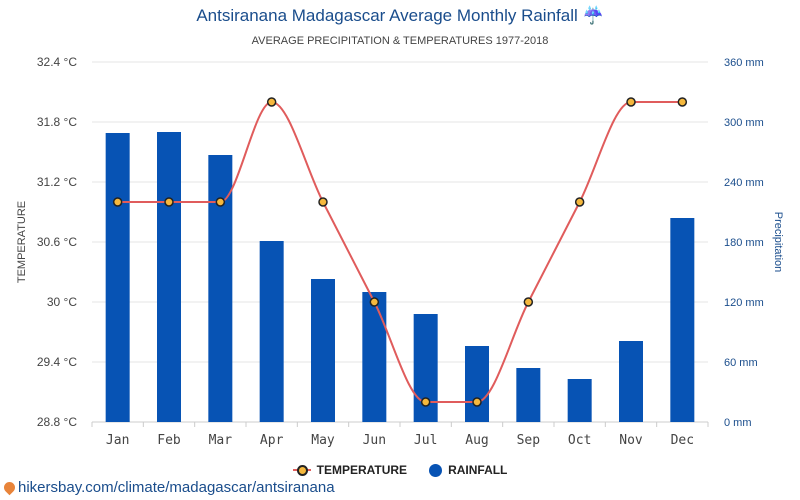 The height and width of the screenshot is (500, 800). I want to click on y-tick-label-right: 300 mm, so click(744, 123).